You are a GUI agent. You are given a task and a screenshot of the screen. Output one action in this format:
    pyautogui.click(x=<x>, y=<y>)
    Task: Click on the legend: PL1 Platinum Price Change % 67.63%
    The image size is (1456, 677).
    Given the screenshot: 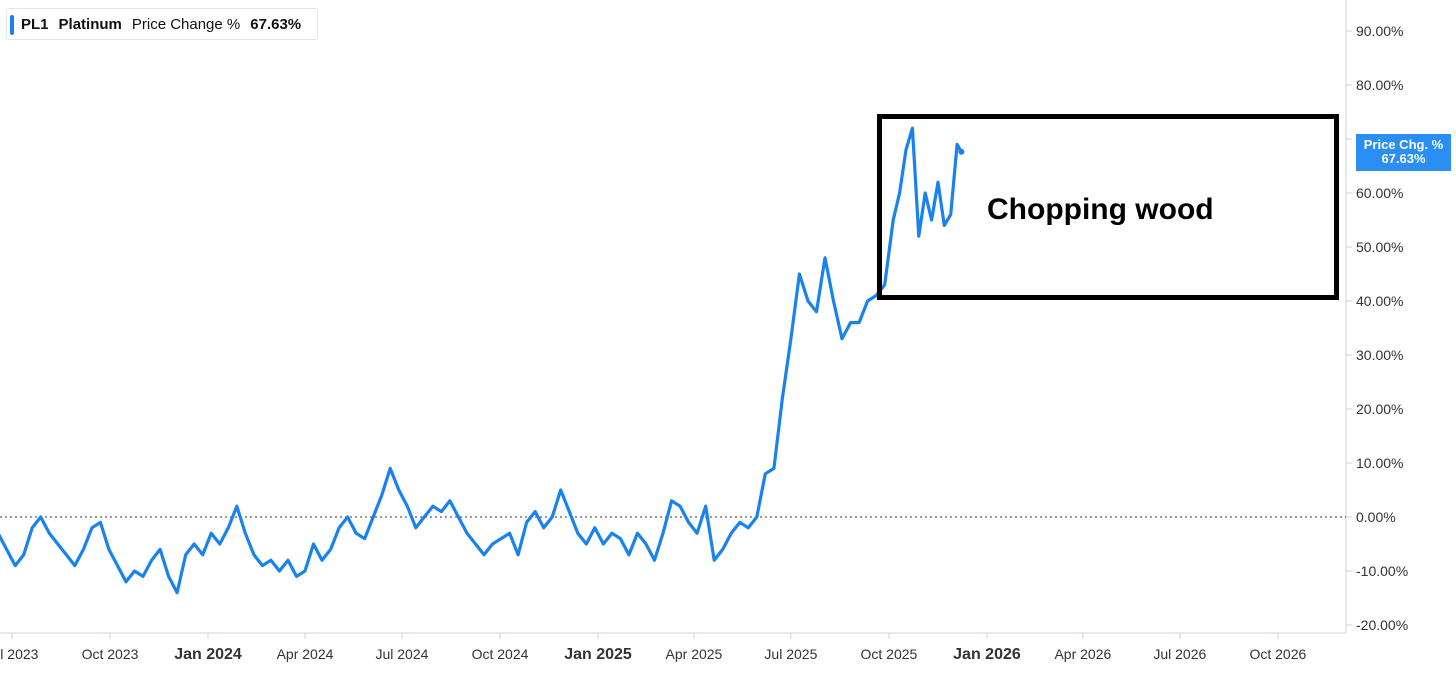 What is the action you would take?
    pyautogui.click(x=162, y=24)
    